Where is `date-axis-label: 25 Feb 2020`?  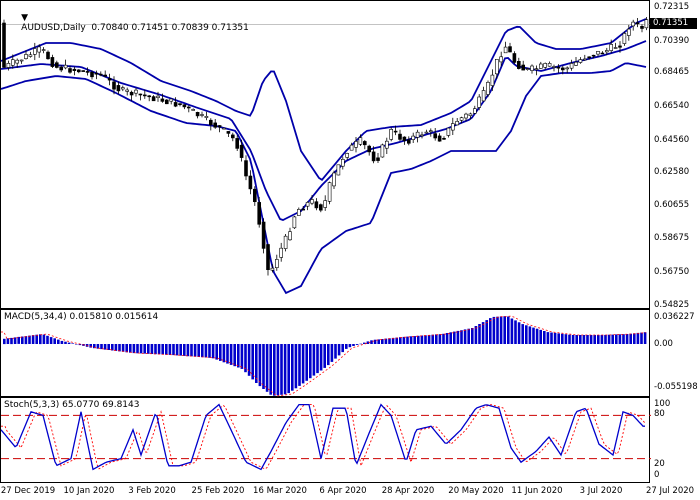
date-axis-label: 25 Feb 2020 is located at coordinates (218, 491).